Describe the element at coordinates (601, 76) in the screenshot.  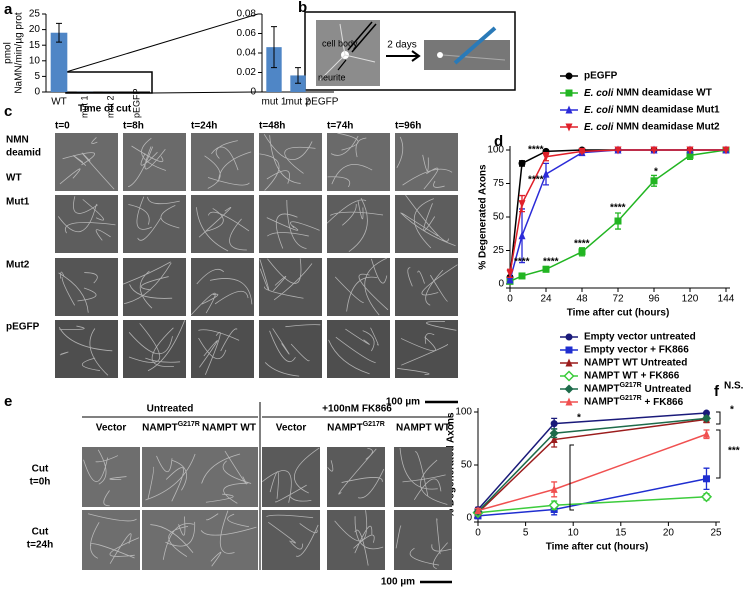
I see `legend-label: pEGFP` at that location.